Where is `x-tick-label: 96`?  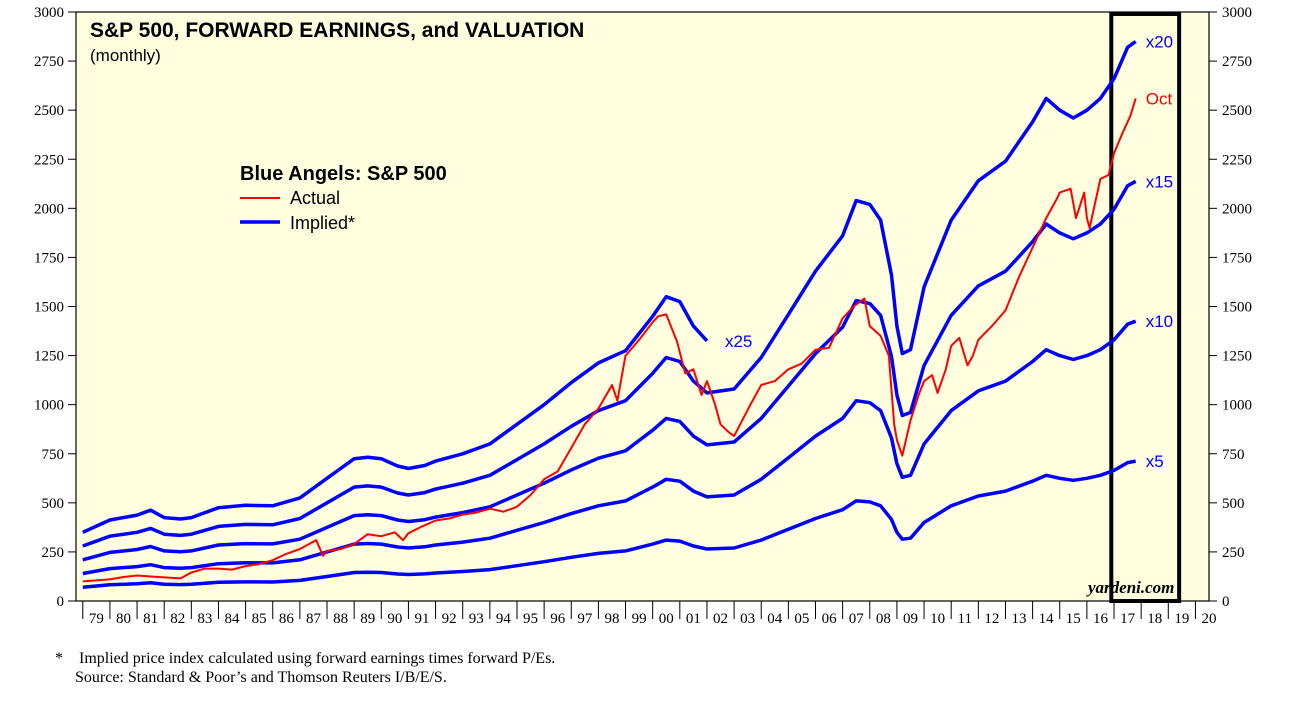
x-tick-label: 96 is located at coordinates (558, 619).